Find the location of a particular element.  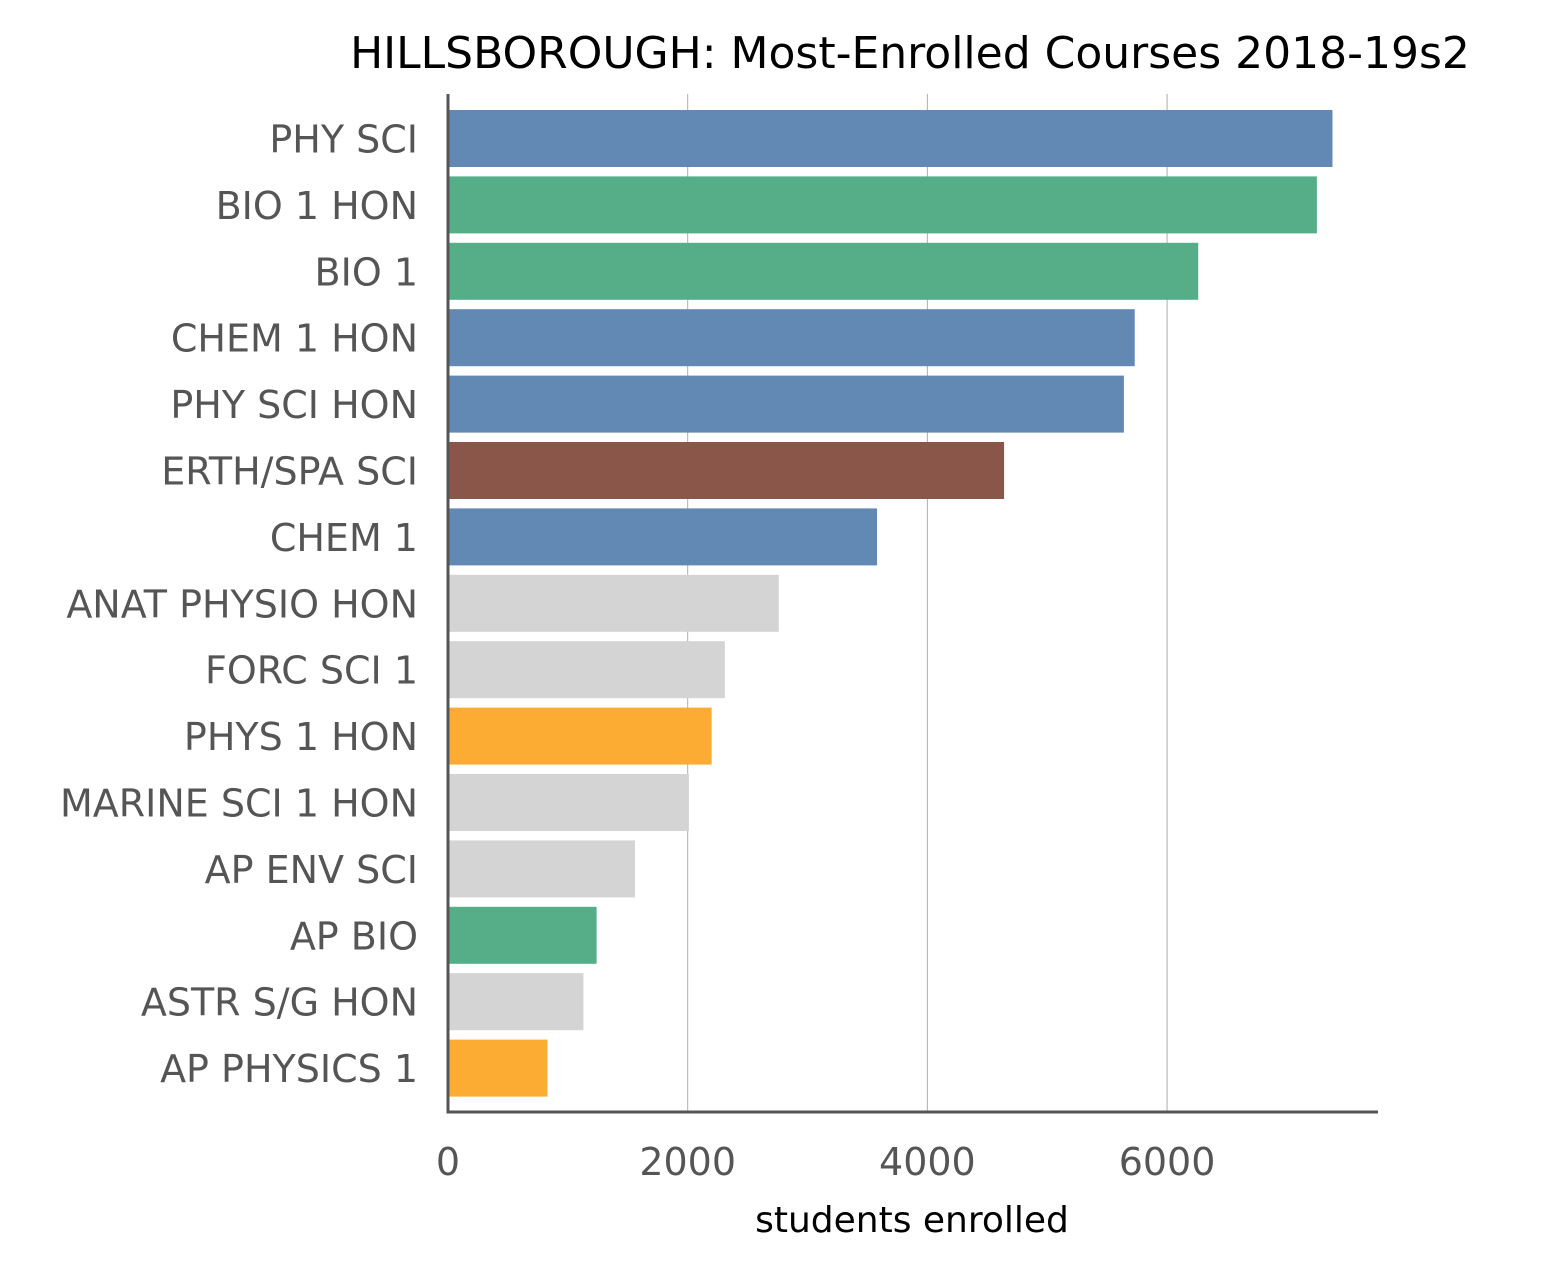

category-label: AP ENV SCI is located at coordinates (311, 870).